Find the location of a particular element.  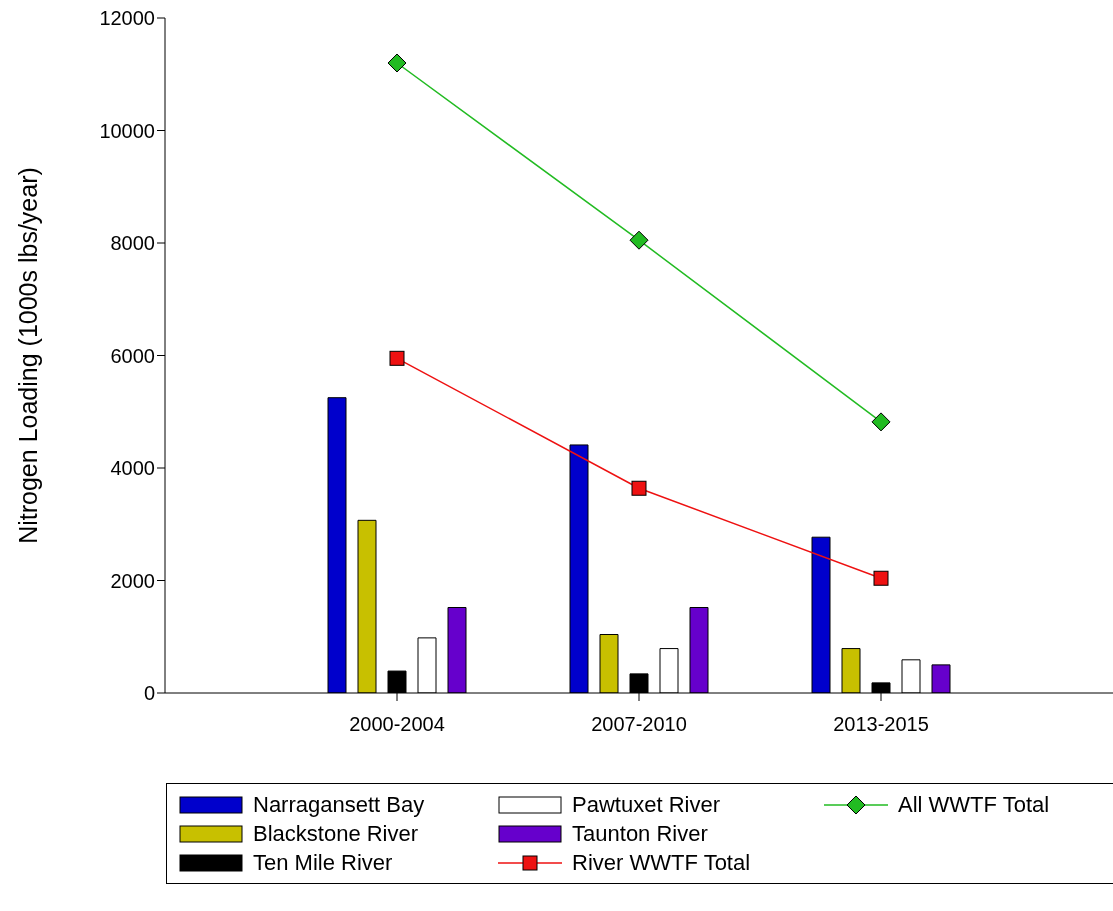

legend-label: Narragansett Bay is located at coordinates (339, 804).